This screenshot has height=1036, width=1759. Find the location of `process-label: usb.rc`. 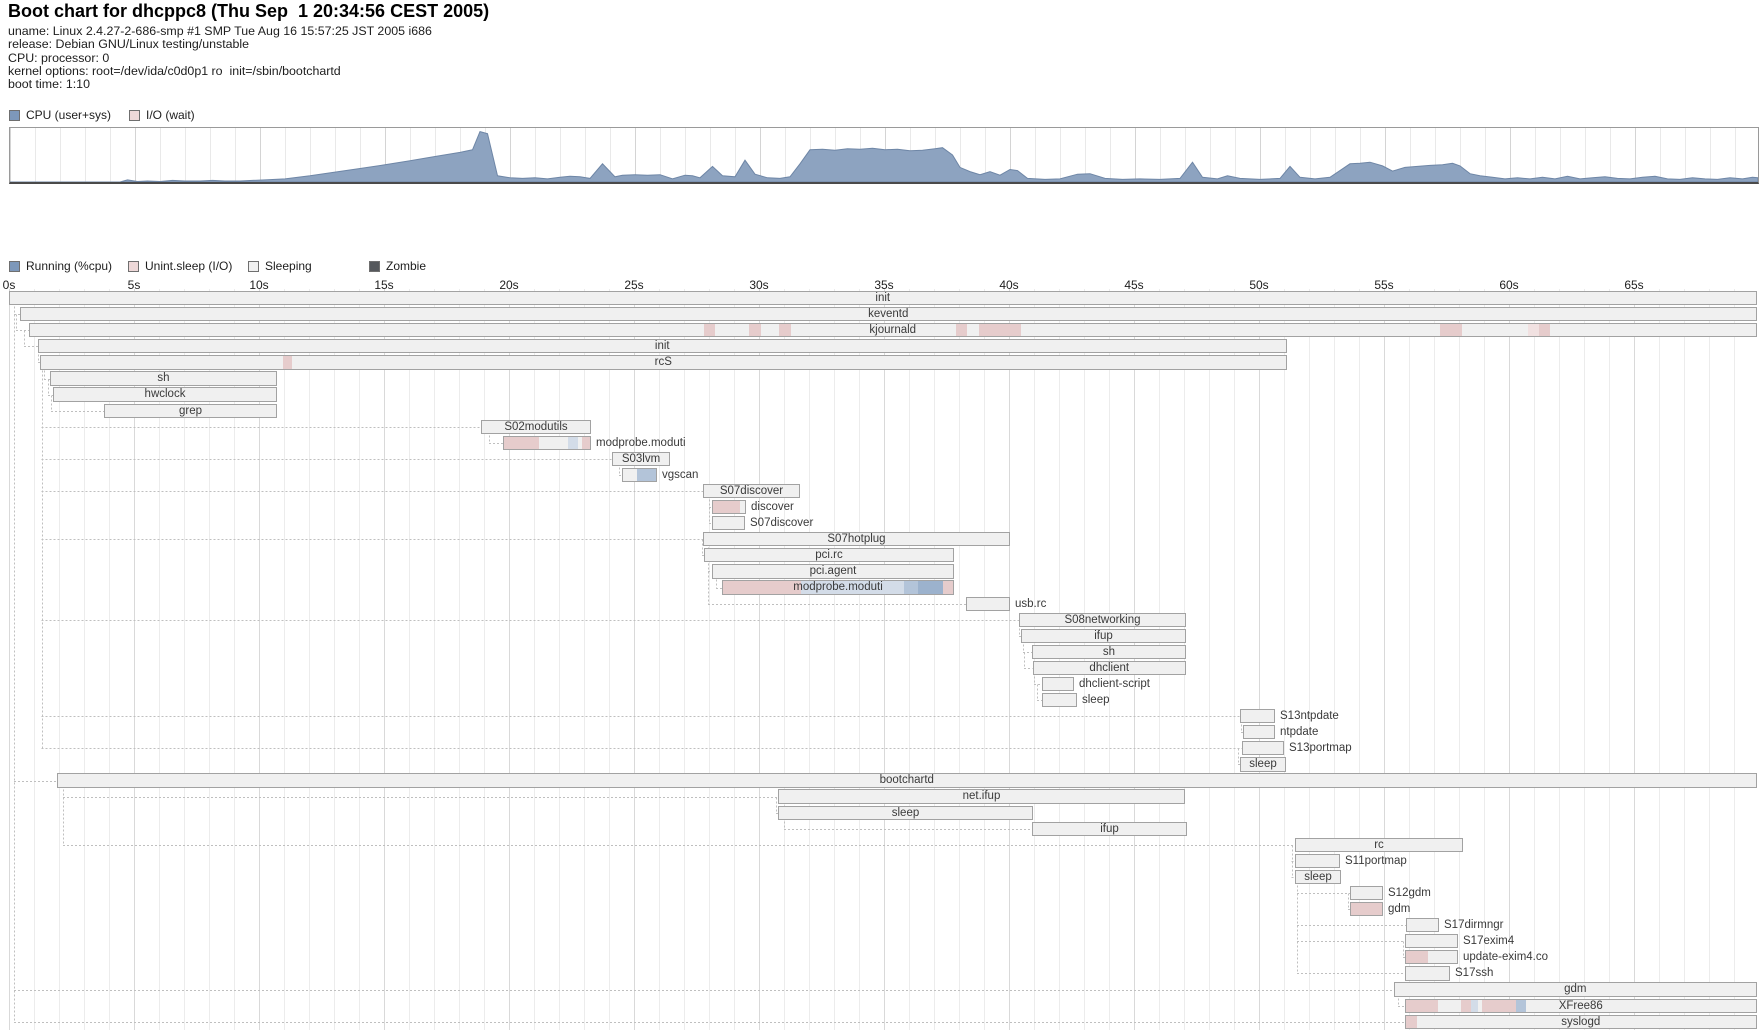

process-label: usb.rc is located at coordinates (1031, 603).